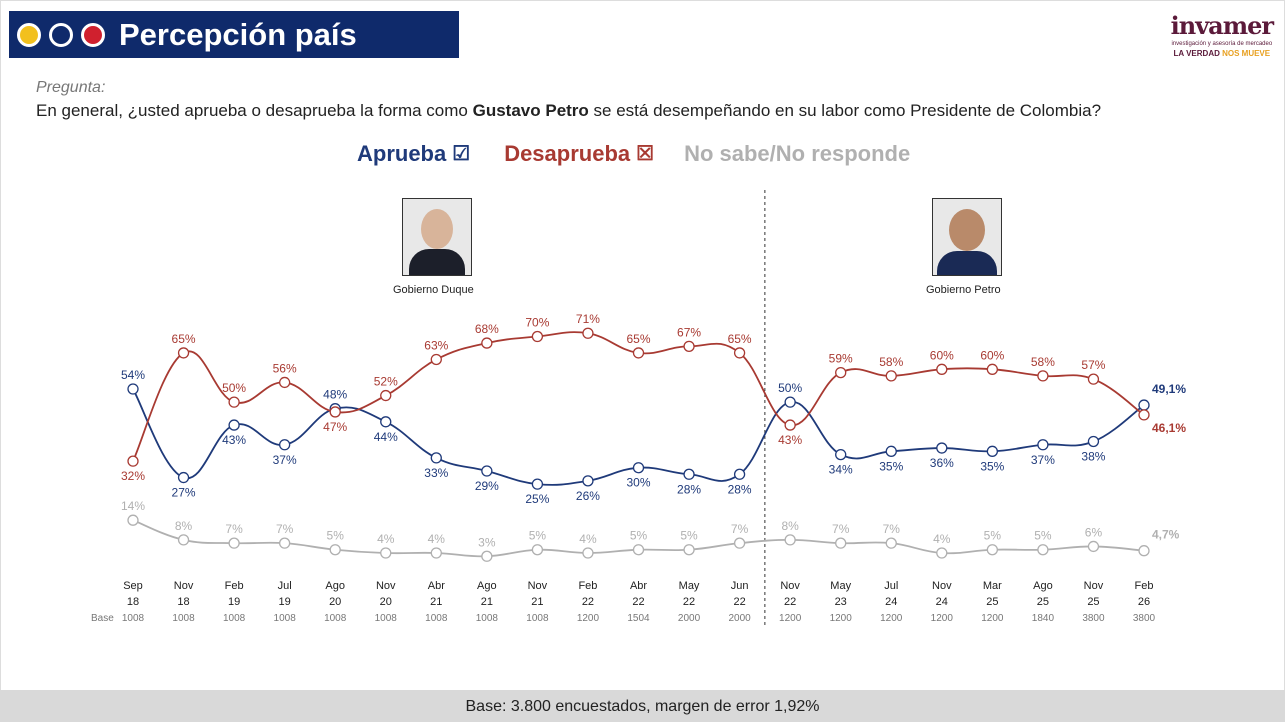 The height and width of the screenshot is (724, 1285). Describe the element at coordinates (645, 154) in the screenshot. I see `checkbox-x-icon: ☒` at that location.